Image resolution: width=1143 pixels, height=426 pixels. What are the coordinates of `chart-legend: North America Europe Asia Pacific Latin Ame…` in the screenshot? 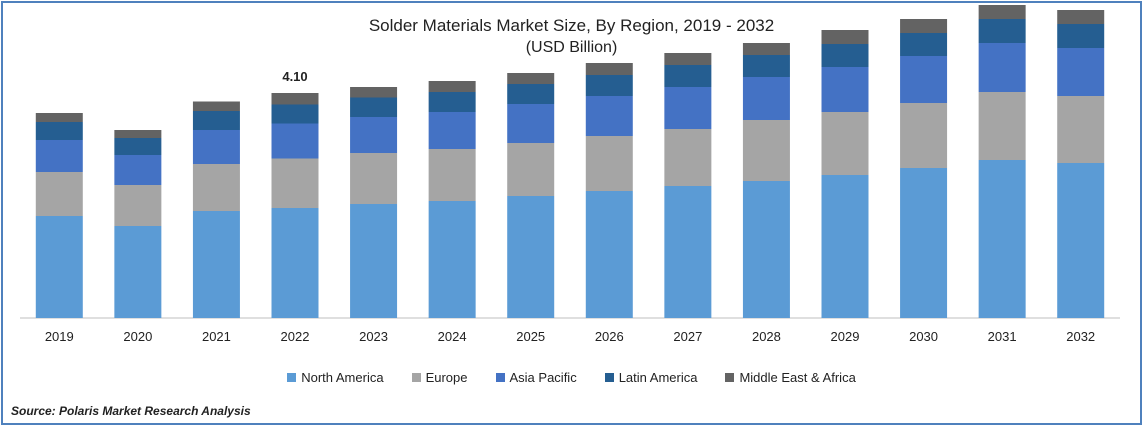 It's located at (571, 377).